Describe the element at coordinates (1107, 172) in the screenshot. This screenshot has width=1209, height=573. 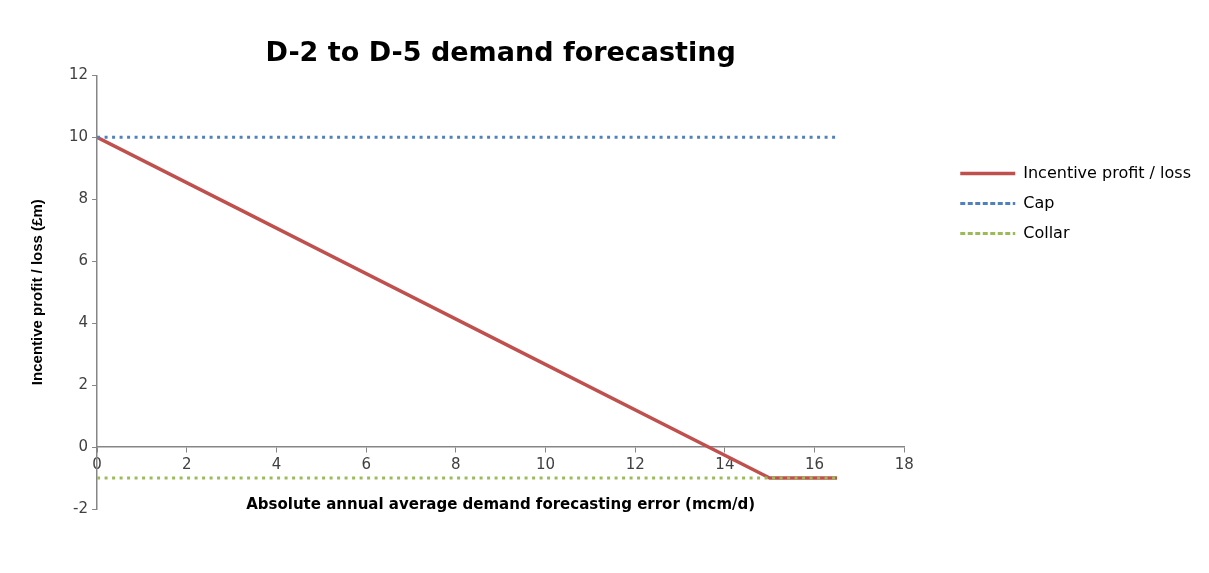
I see `legend-label: Incentive profit / loss` at that location.